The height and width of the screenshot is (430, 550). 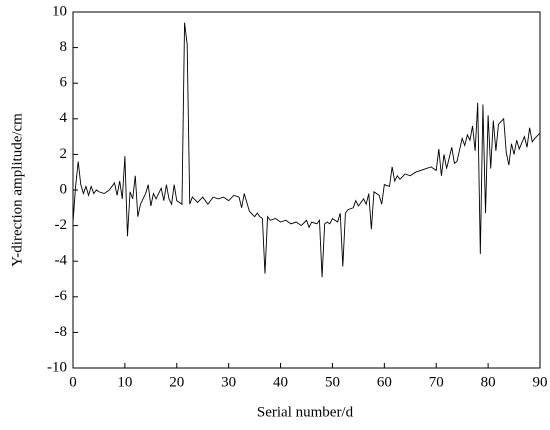 What do you see at coordinates (436, 382) in the screenshot?
I see `x-tick-label: 70` at bounding box center [436, 382].